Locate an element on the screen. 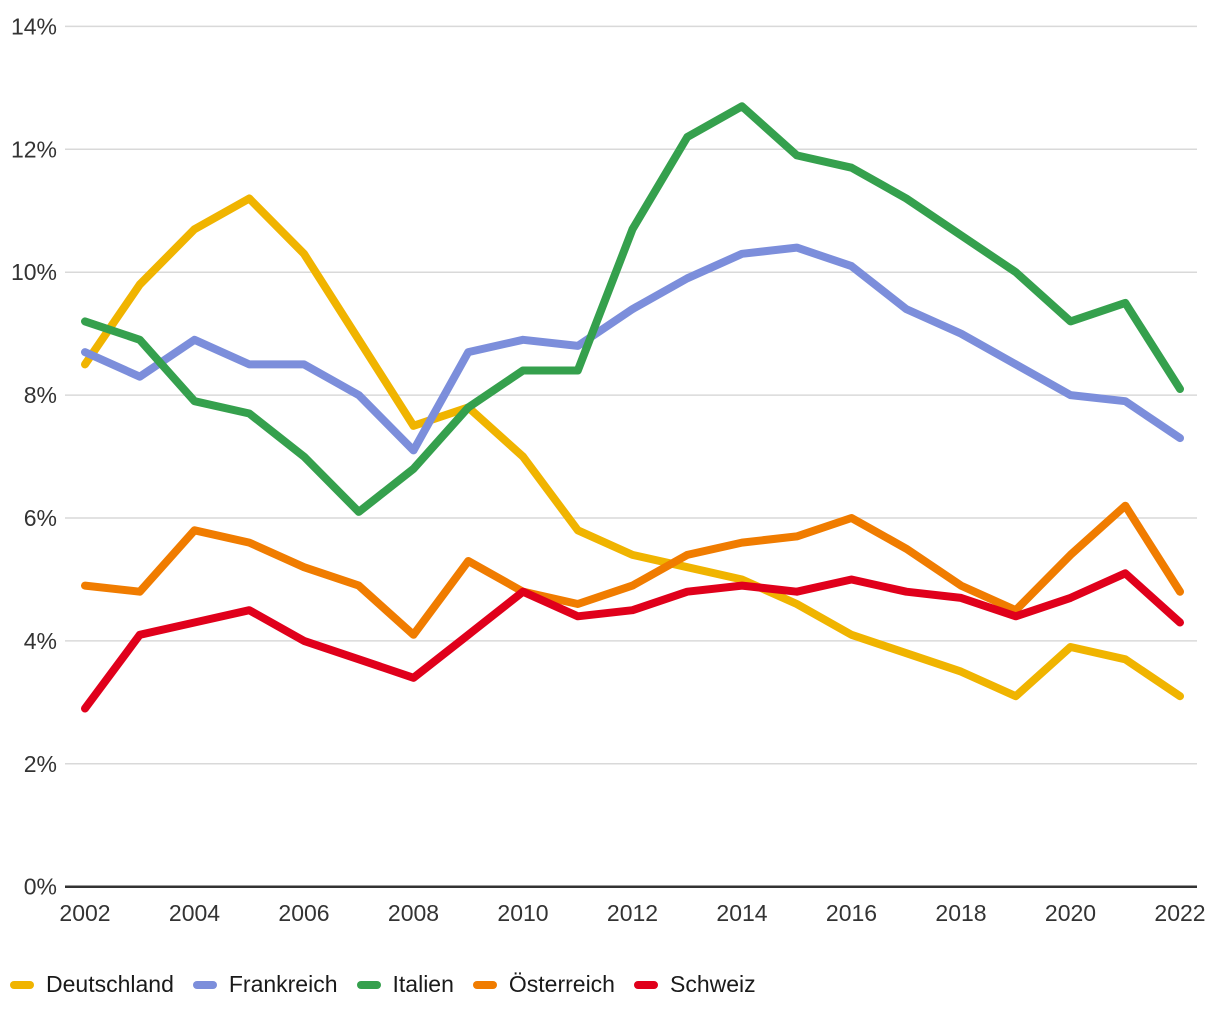 The image size is (1220, 1020). legend-item-oesterreich: Österreich is located at coordinates (543, 984).